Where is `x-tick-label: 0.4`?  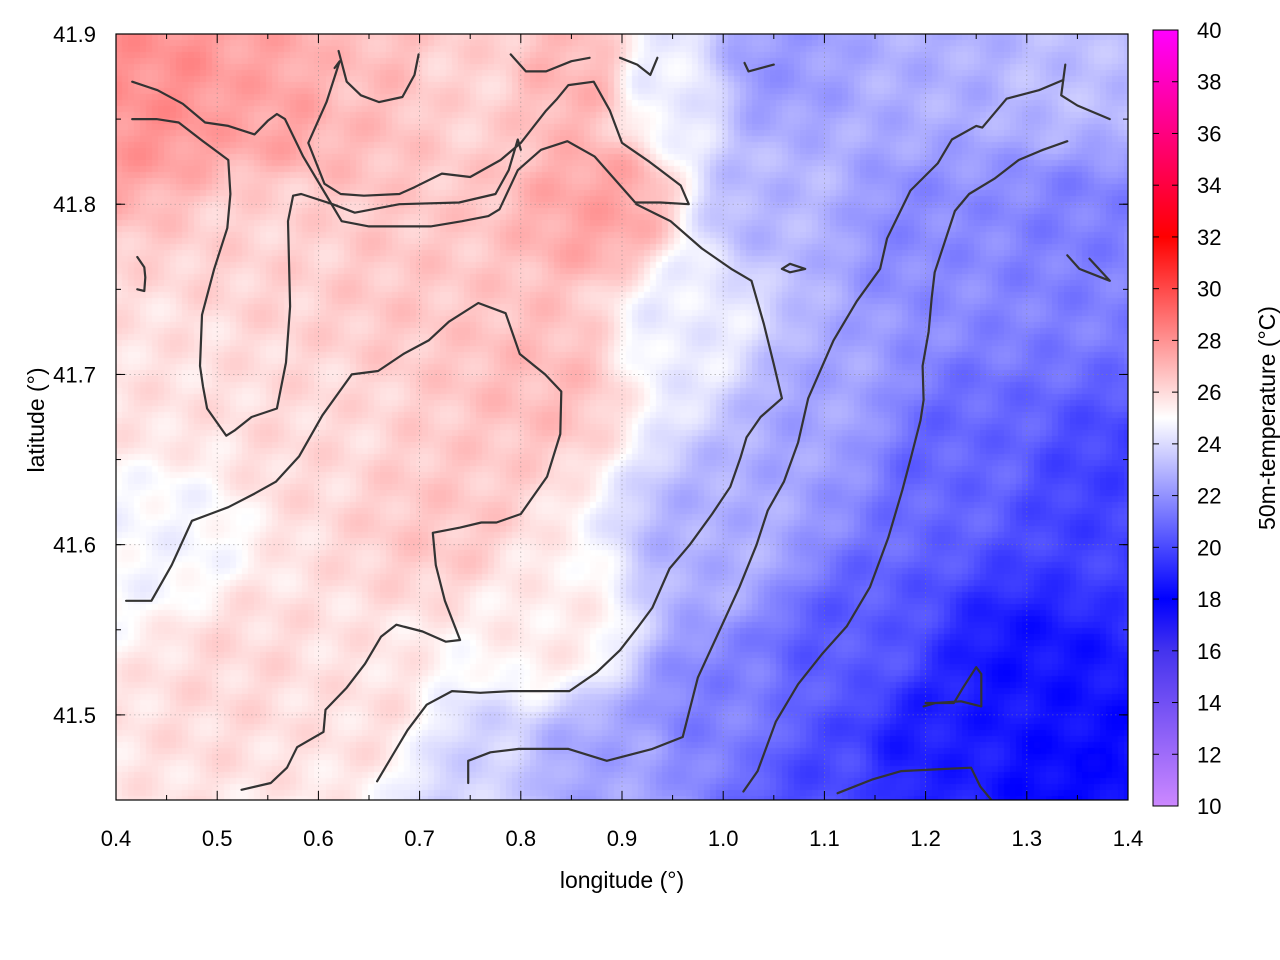
x-tick-label: 0.4 is located at coordinates (116, 838).